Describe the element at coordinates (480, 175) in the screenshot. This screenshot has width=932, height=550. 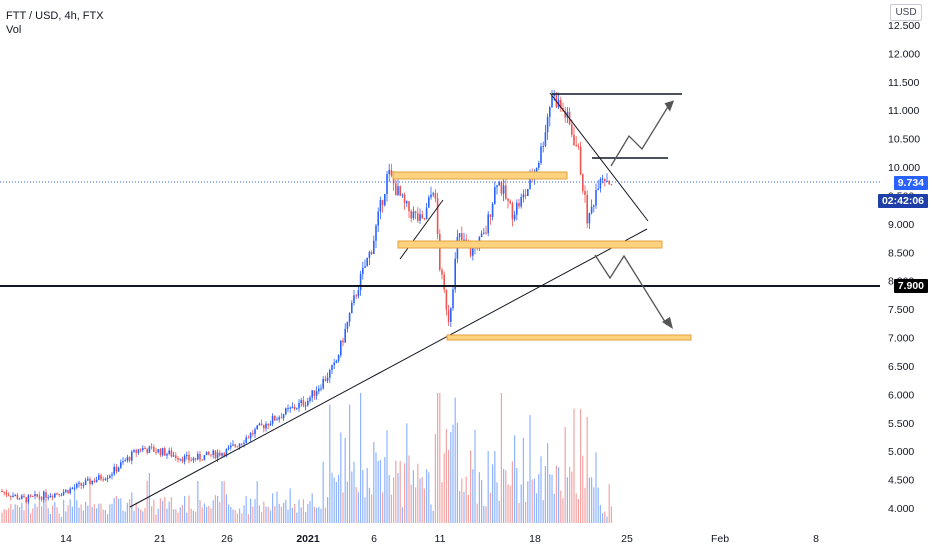
I see `zone-upper` at that location.